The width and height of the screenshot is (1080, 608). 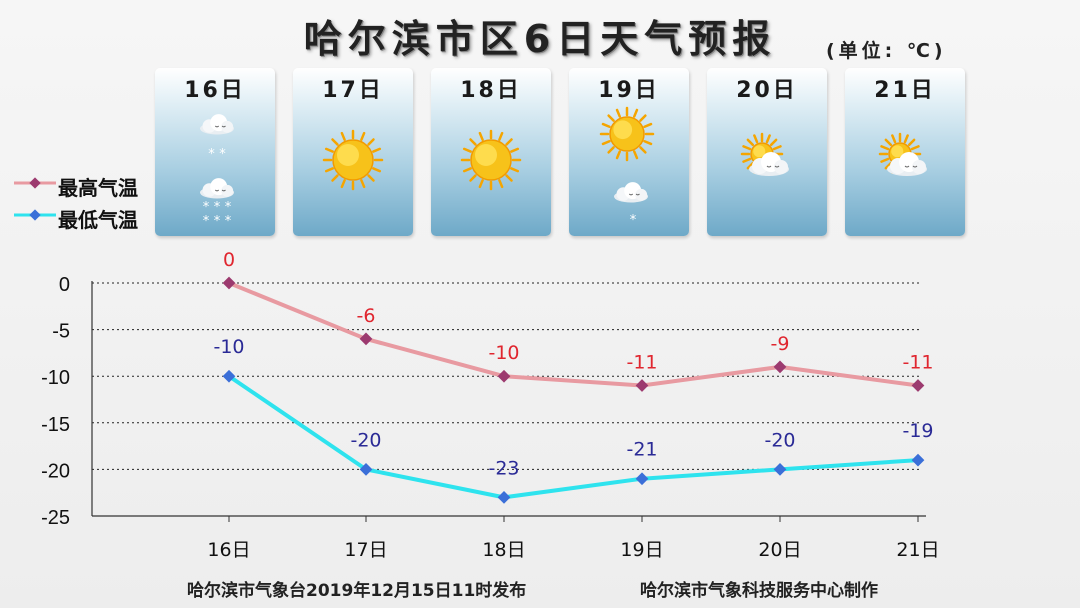 I want to click on data-label-high: -9, so click(x=780, y=344).